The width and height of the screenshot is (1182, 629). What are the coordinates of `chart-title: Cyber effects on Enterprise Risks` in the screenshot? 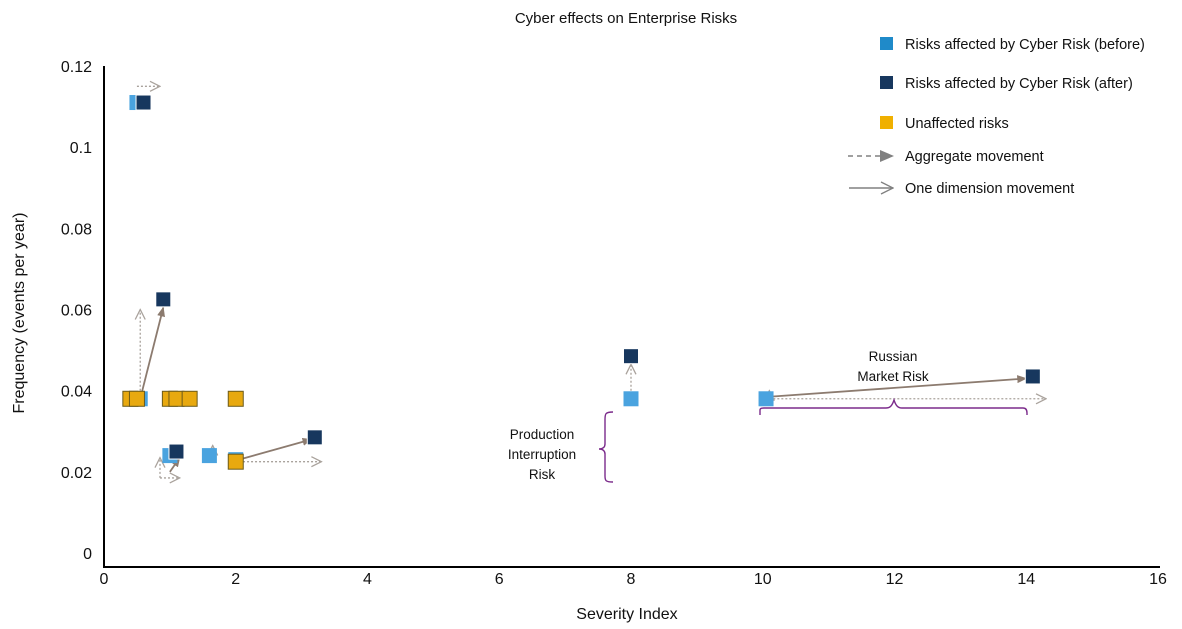 It's located at (626, 18).